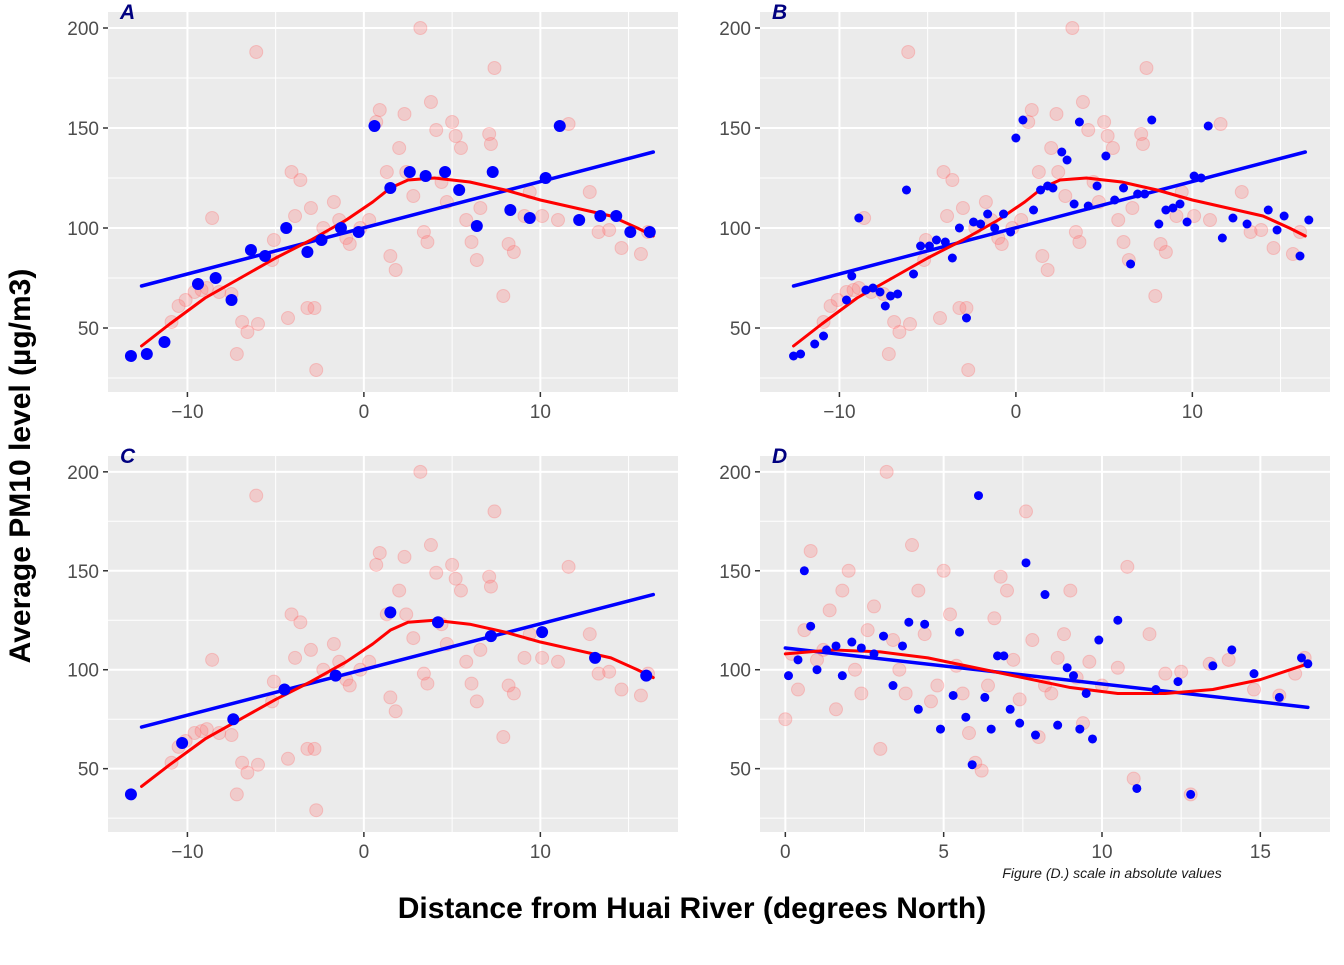 The height and width of the screenshot is (965, 1344). What do you see at coordinates (779, 456) in the screenshot?
I see `panel-tag: D` at bounding box center [779, 456].